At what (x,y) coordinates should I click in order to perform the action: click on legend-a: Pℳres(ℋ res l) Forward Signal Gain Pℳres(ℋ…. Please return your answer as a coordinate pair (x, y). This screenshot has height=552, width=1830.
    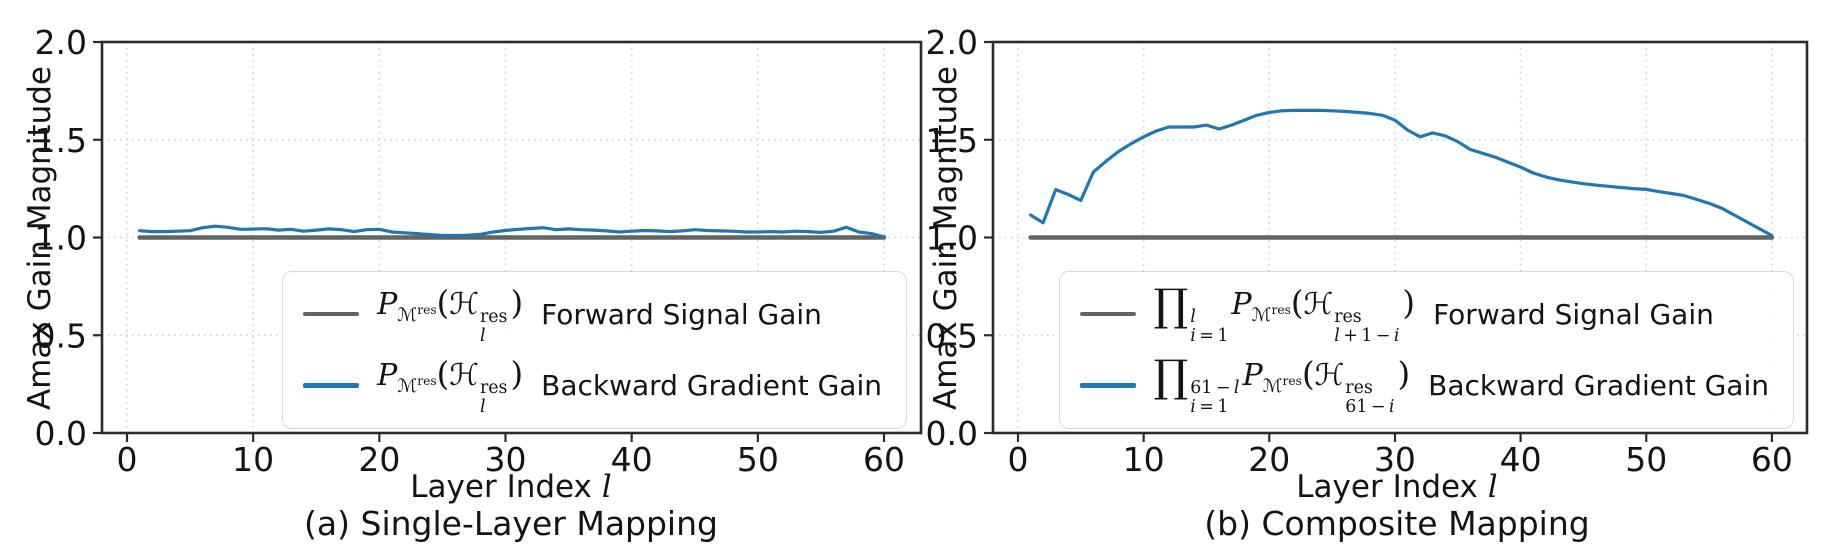
    Looking at the image, I should click on (594, 349).